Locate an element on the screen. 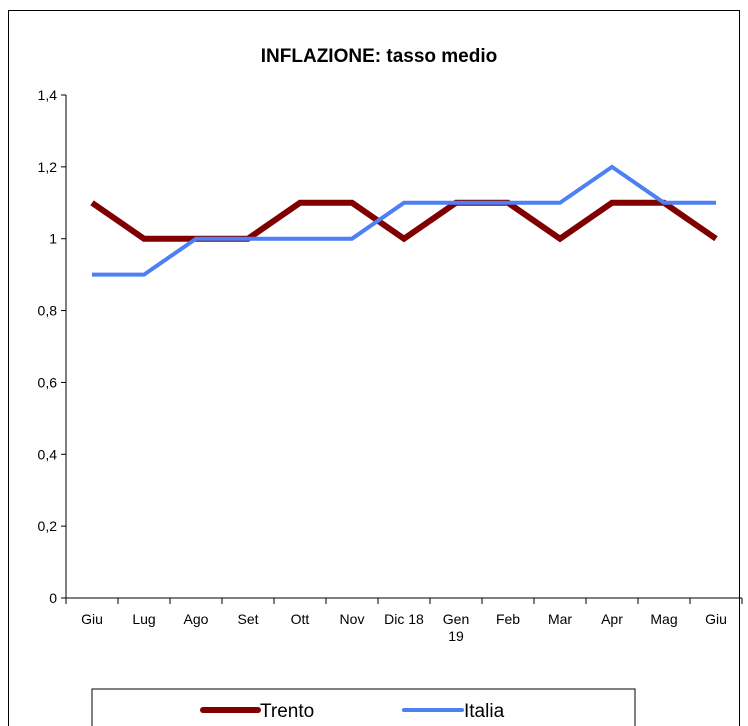 Image resolution: width=748 pixels, height=726 pixels. series-line-italia is located at coordinates (404, 220).